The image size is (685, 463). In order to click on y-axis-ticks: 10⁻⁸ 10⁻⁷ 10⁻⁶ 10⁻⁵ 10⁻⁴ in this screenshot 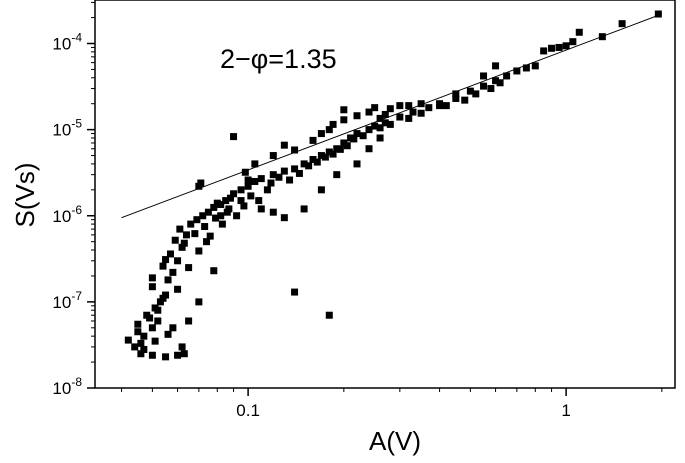, I will do `click(73, 199)`.